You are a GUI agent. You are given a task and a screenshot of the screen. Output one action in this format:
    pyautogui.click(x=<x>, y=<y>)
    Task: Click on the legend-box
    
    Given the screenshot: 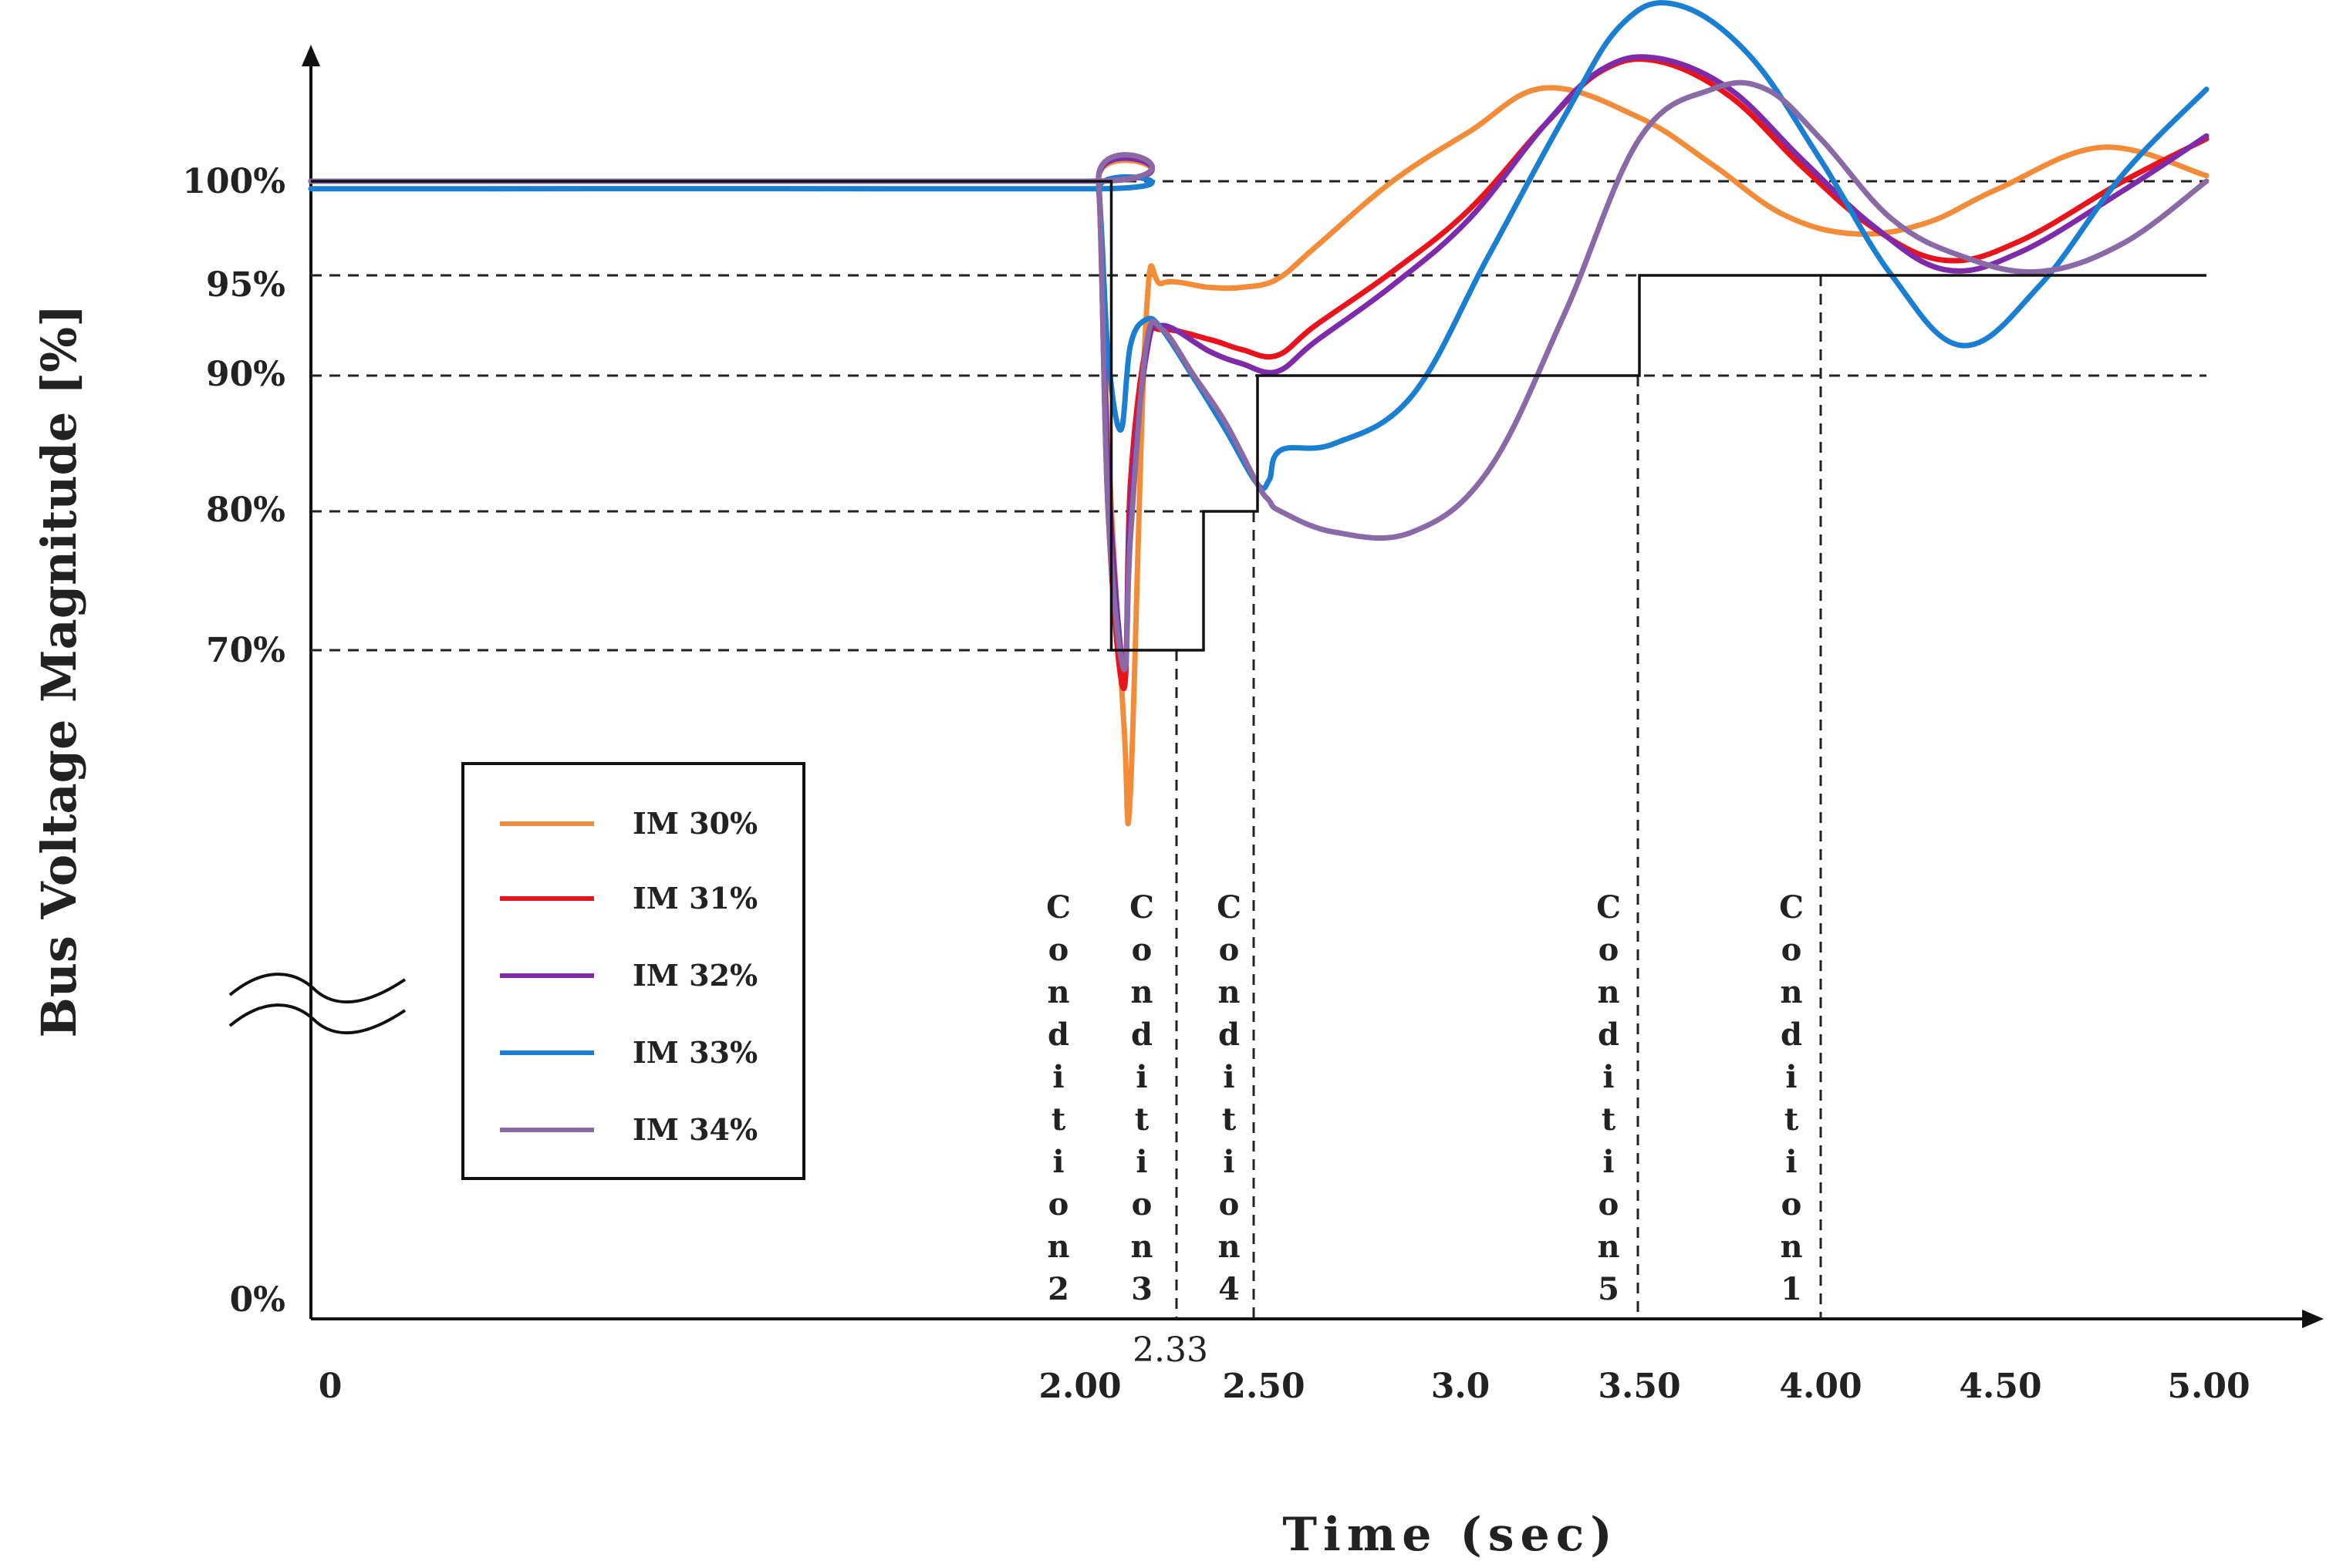 What is the action you would take?
    pyautogui.click(x=633, y=971)
    